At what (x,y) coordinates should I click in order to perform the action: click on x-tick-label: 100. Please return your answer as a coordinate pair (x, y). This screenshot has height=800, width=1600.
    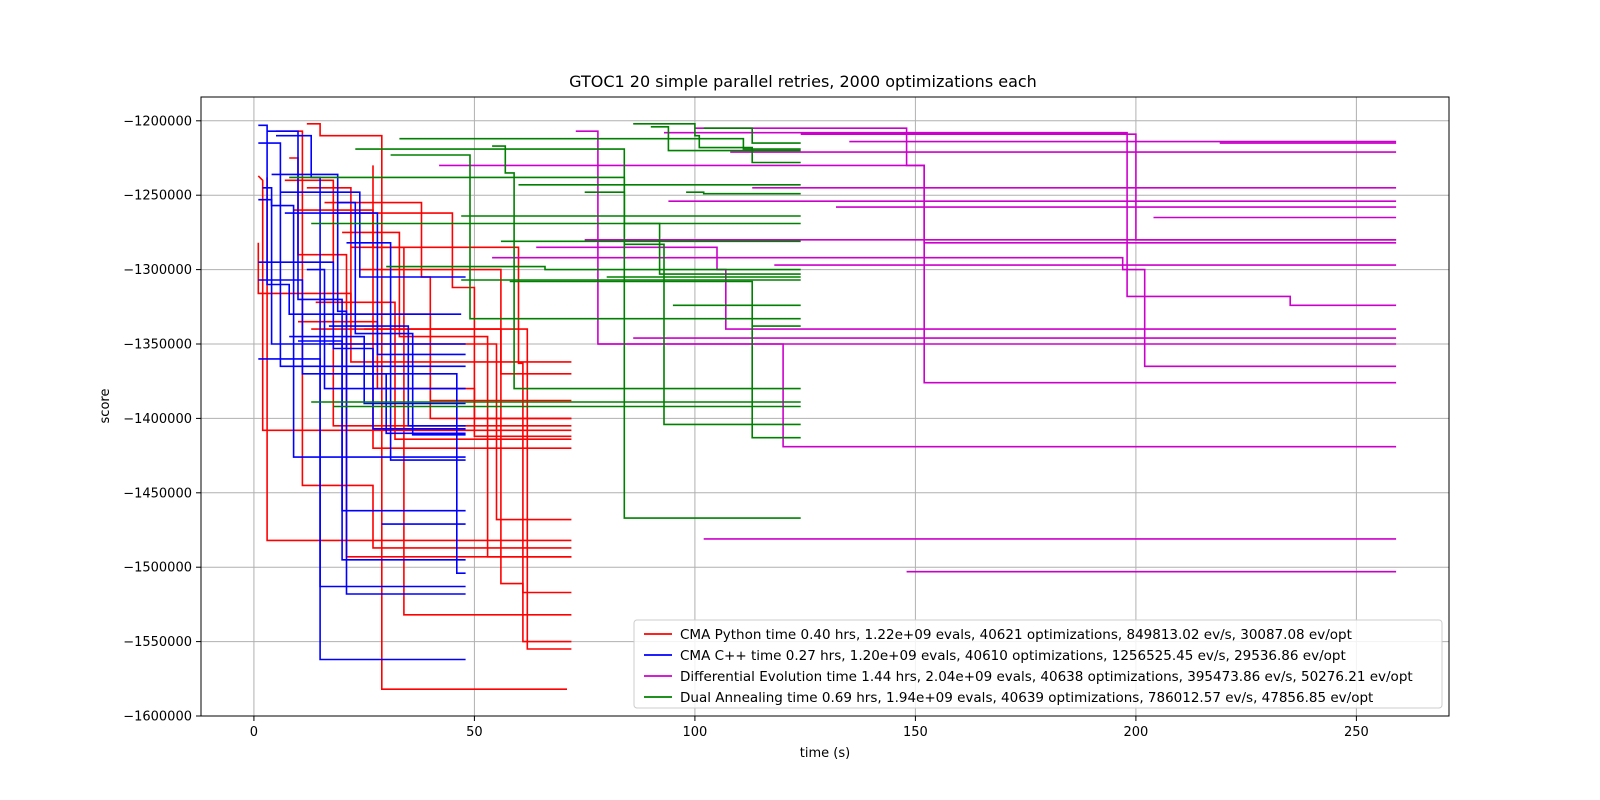
    Looking at the image, I should click on (694, 732).